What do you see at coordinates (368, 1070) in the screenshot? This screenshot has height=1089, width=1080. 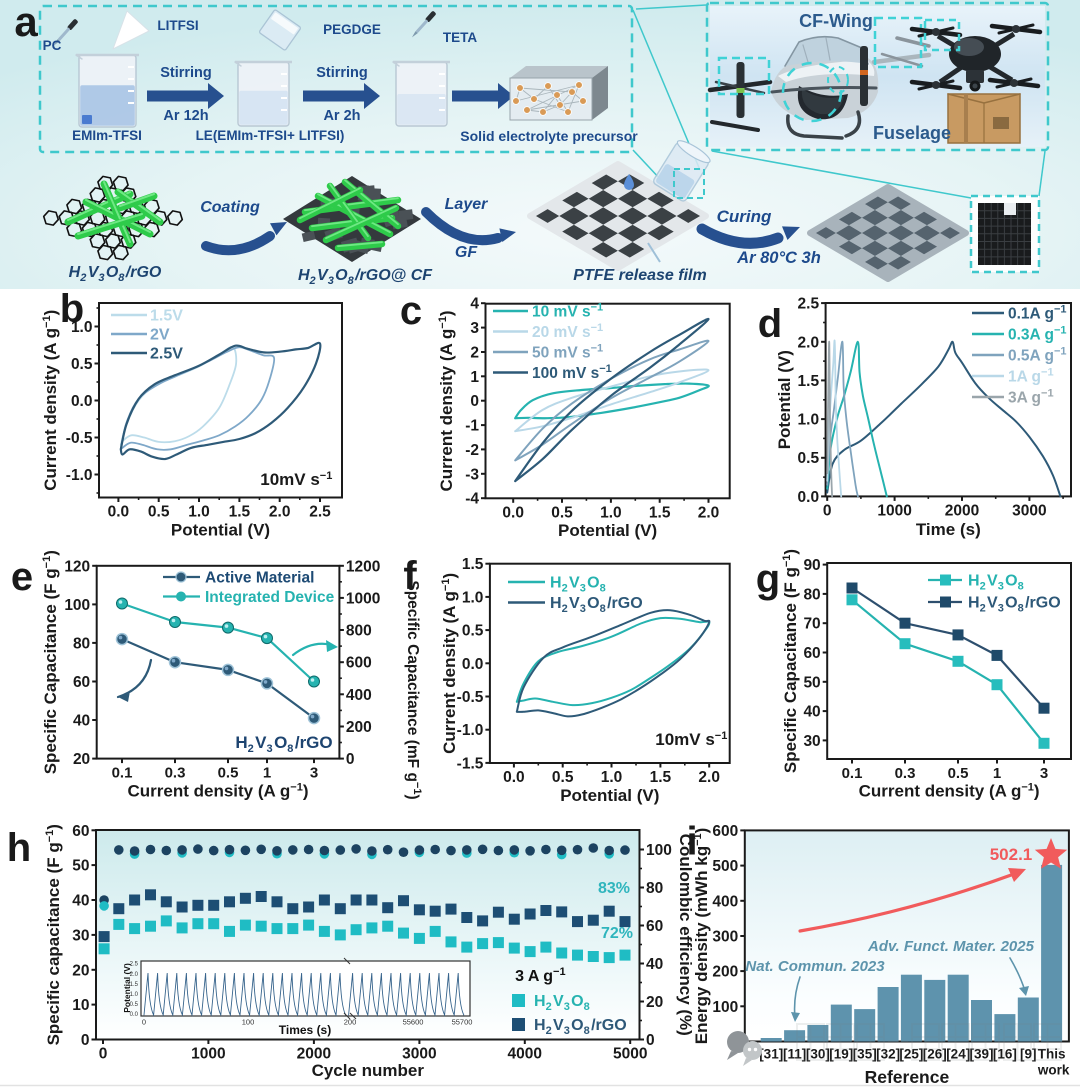 I see `svg-text: Cycle number` at bounding box center [368, 1070].